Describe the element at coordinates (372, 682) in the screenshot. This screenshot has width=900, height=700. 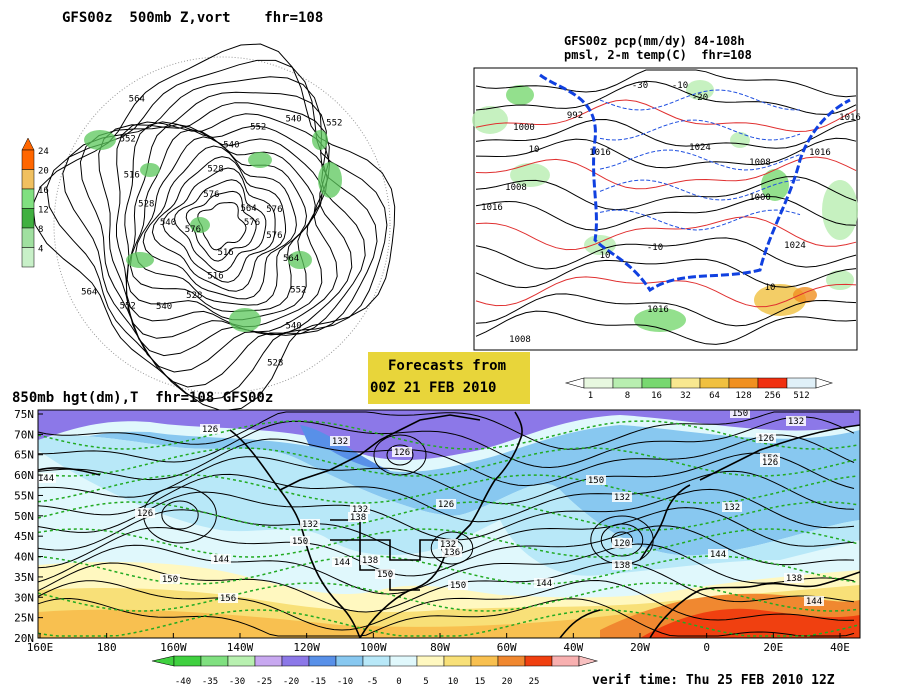
I see `colorbar-tick: -5` at that location.